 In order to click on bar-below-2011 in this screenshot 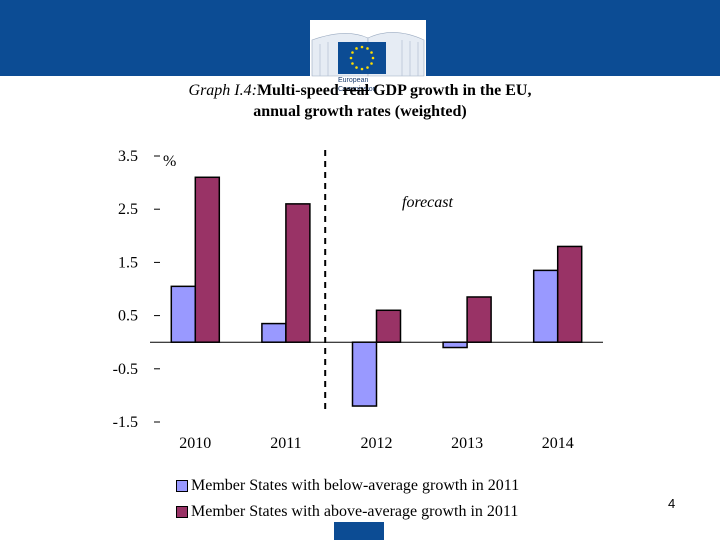, I will do `click(274, 332)`.